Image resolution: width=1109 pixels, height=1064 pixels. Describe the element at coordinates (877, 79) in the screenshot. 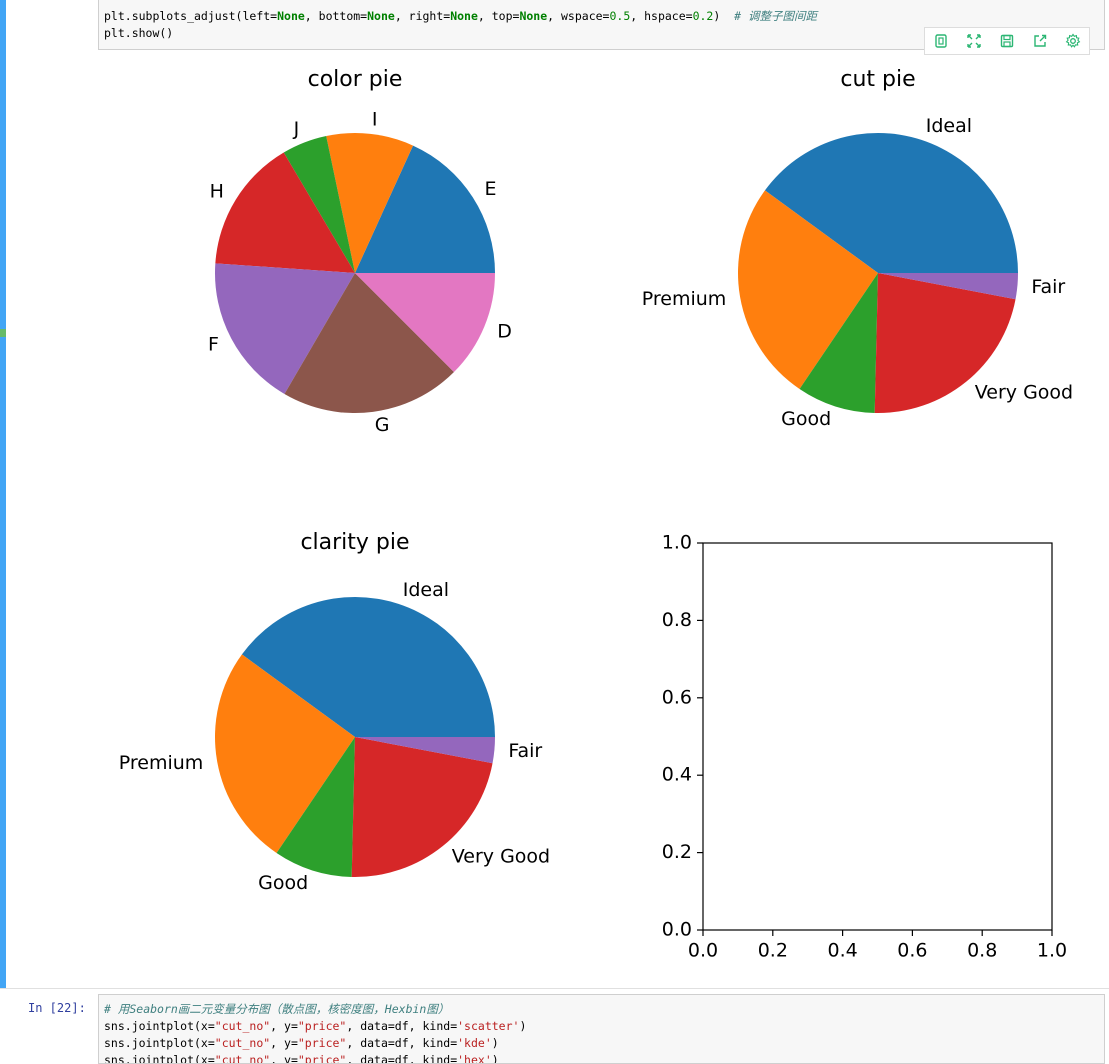

I see `chart-title: cut pie` at that location.